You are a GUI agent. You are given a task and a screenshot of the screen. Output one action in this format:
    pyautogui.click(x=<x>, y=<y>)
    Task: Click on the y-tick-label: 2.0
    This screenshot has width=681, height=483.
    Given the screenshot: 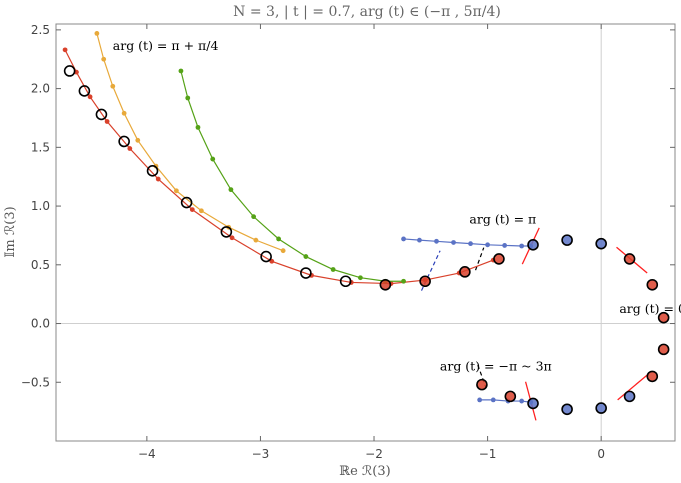 What is the action you would take?
    pyautogui.click(x=40, y=89)
    